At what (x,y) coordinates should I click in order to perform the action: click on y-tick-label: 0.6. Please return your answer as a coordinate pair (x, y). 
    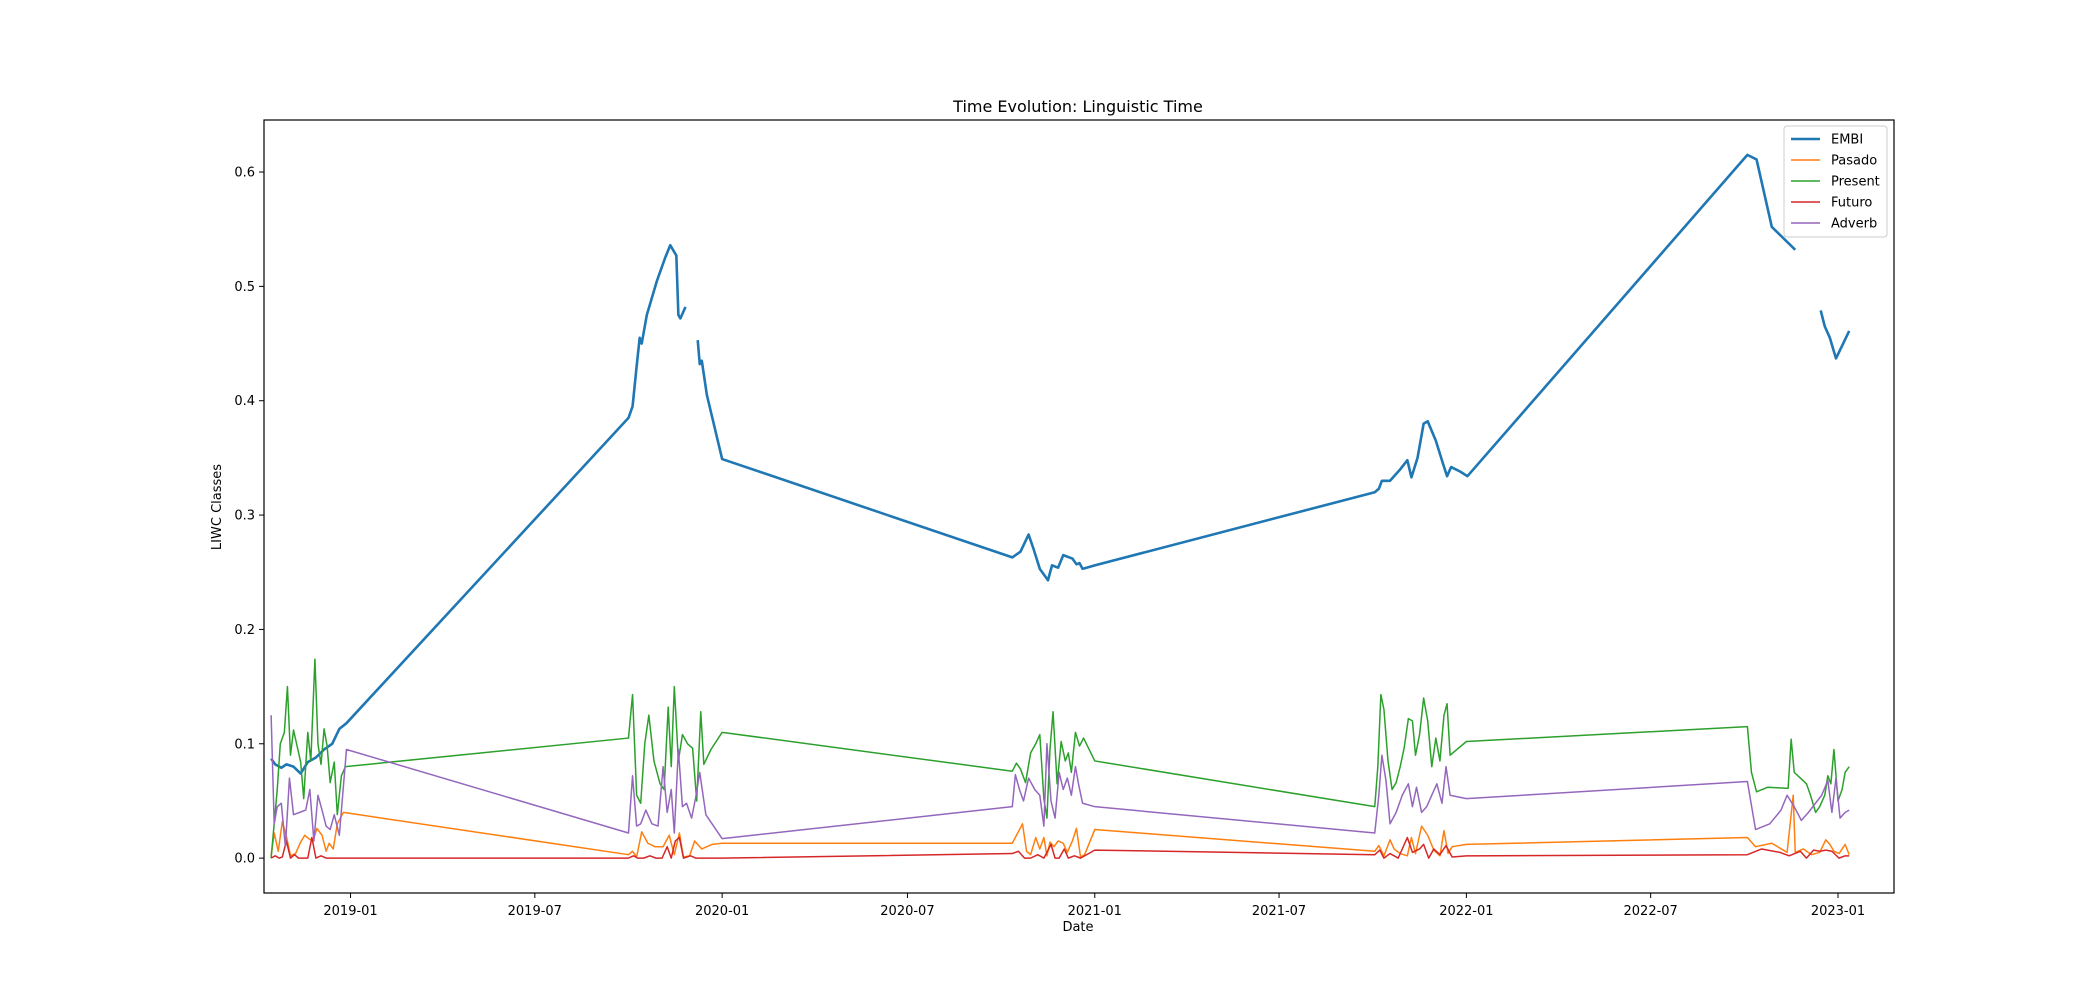
    Looking at the image, I should click on (244, 173).